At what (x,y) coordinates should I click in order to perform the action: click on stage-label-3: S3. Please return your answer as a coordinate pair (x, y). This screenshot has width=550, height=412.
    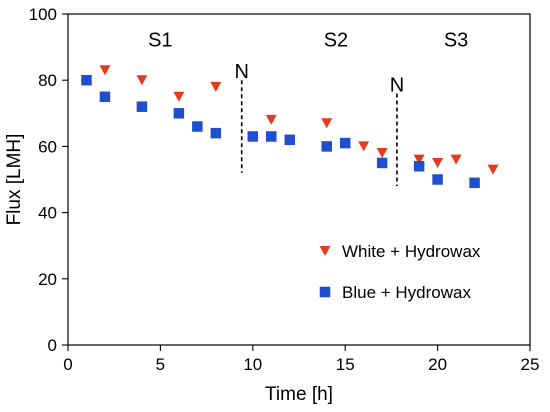
    Looking at the image, I should click on (456, 40).